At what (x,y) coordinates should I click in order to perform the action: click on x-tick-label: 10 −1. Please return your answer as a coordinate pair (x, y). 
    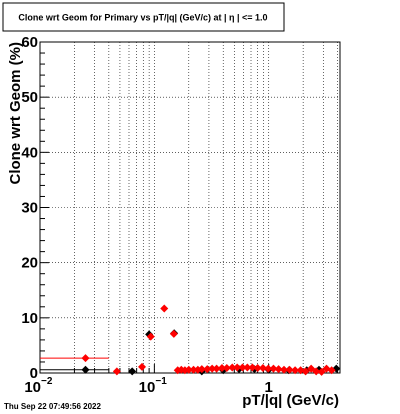
    Looking at the image, I should click on (153, 386).